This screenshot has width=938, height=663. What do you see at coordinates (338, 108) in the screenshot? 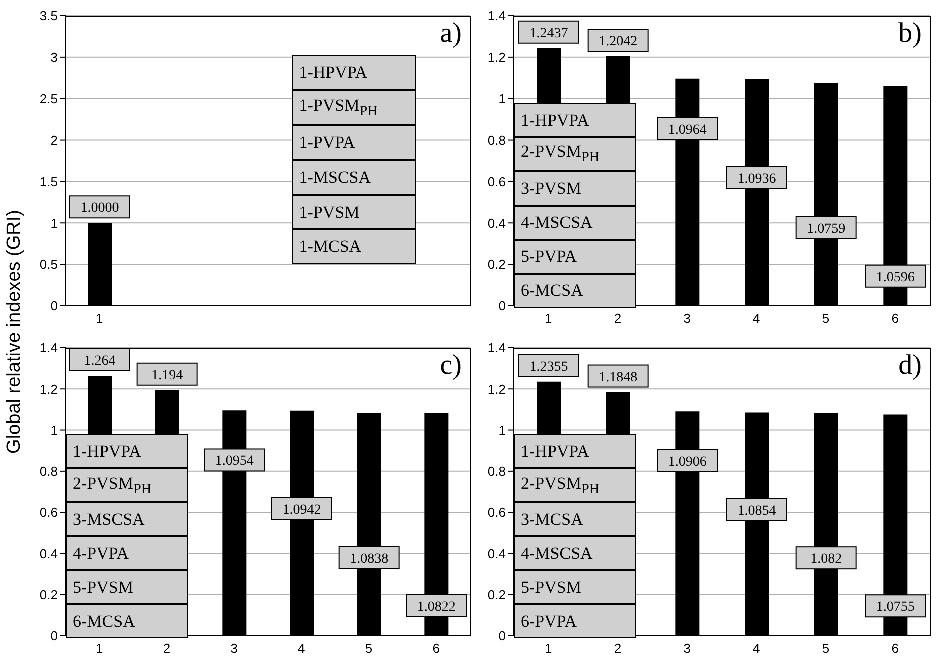
I see `annotation: 1-PVSM$_{PH}$` at bounding box center [338, 108].